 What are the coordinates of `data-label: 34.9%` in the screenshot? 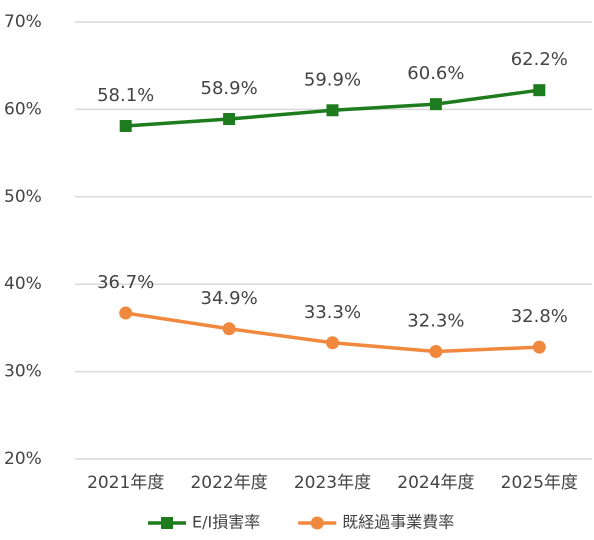 It's located at (229, 298).